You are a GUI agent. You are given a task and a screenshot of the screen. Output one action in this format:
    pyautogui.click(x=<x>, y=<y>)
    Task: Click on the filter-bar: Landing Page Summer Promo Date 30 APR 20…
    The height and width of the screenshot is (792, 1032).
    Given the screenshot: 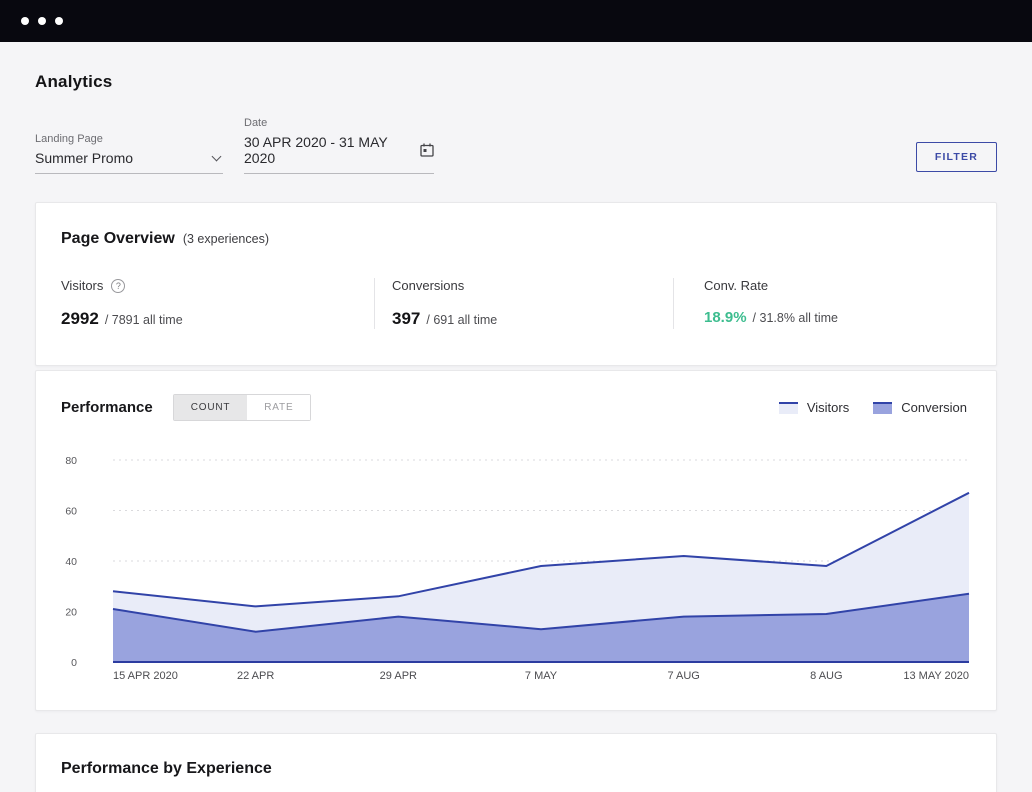 What is the action you would take?
    pyautogui.click(x=516, y=145)
    